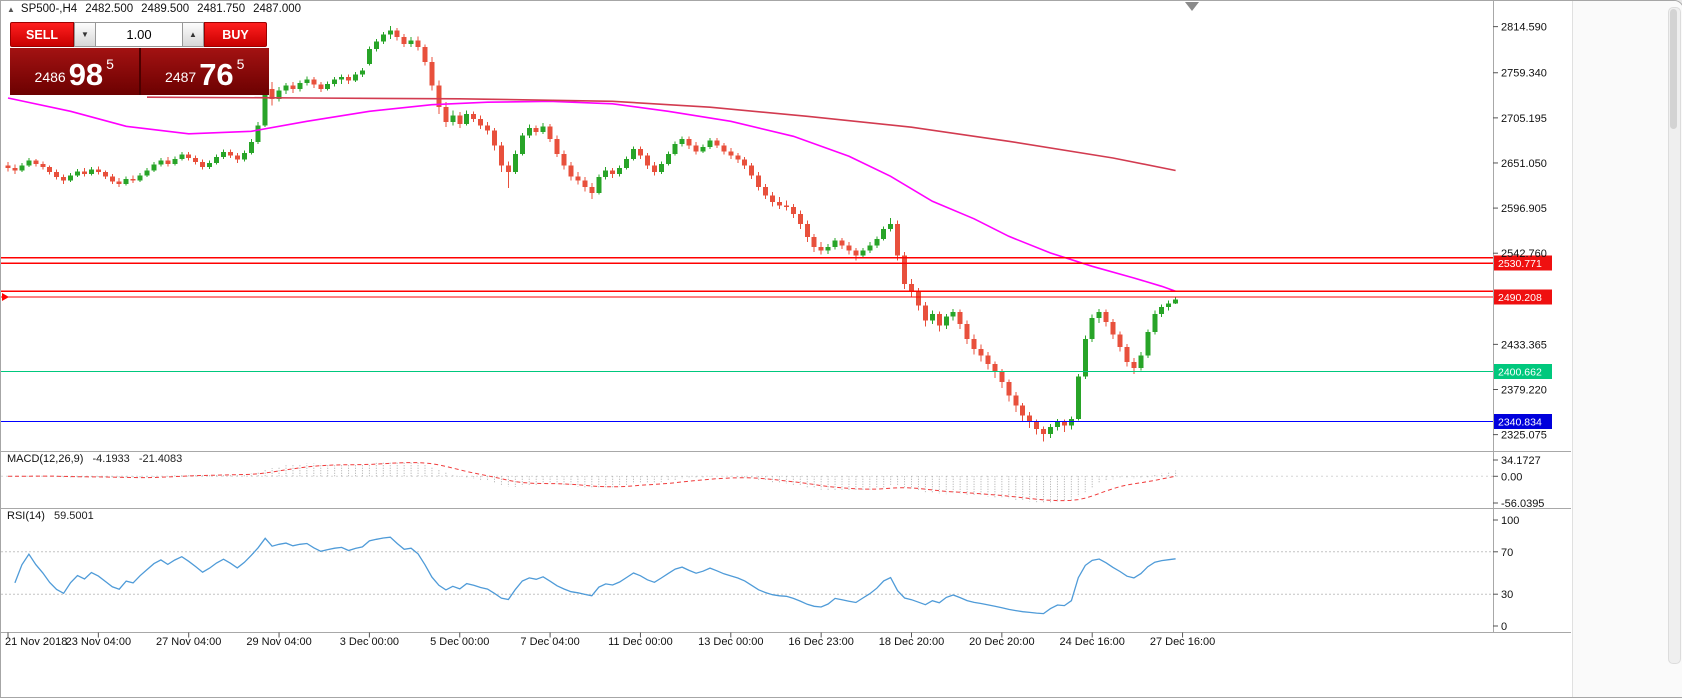  I want to click on macd-indicator-label: MACD(12,26,9) -4.1933 -21.4083, so click(94, 459).